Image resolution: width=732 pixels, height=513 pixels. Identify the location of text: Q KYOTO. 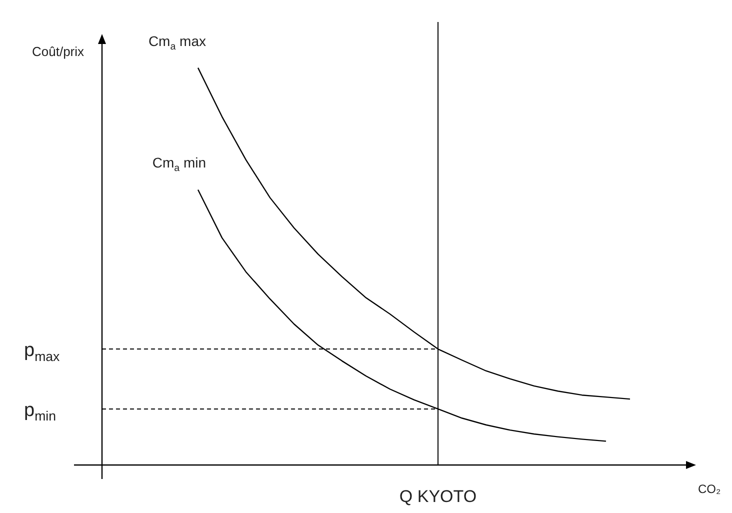
(438, 496).